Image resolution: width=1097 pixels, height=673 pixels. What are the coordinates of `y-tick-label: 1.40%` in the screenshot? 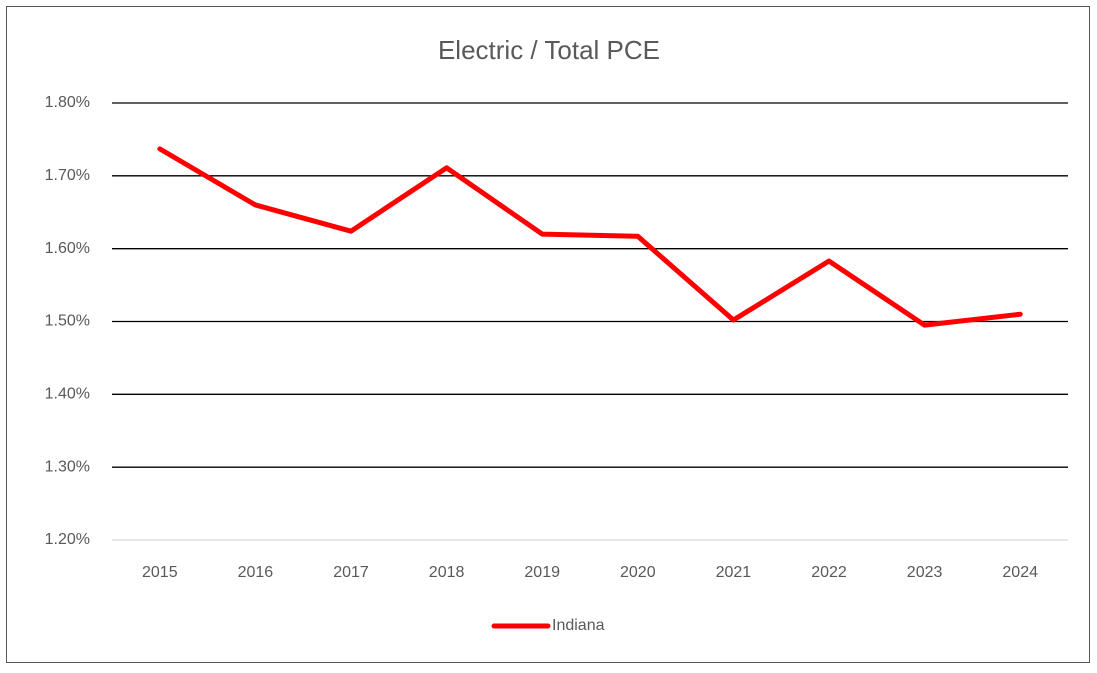 It's located at (67, 394).